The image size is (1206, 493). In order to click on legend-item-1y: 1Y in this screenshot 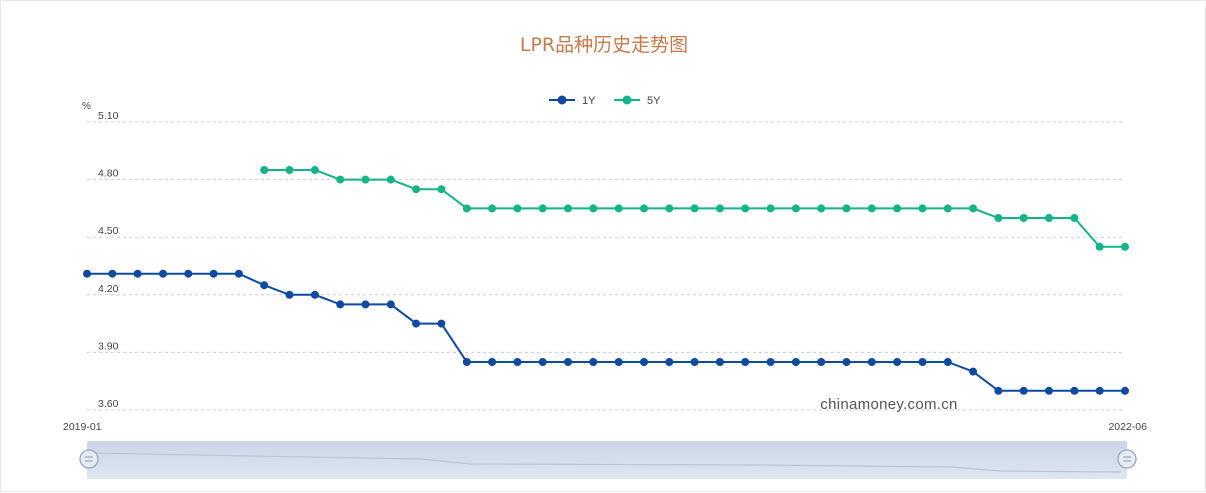, I will do `click(572, 101)`.